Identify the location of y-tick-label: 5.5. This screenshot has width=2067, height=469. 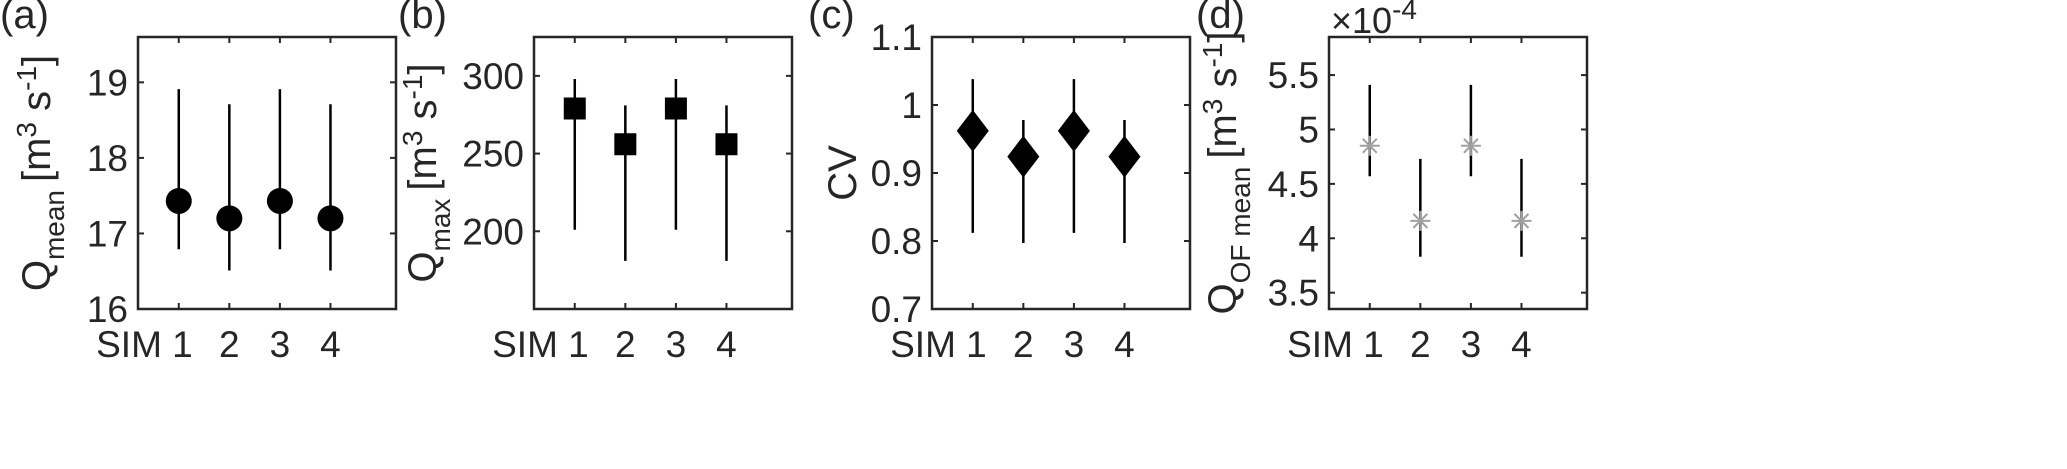
(1293, 75).